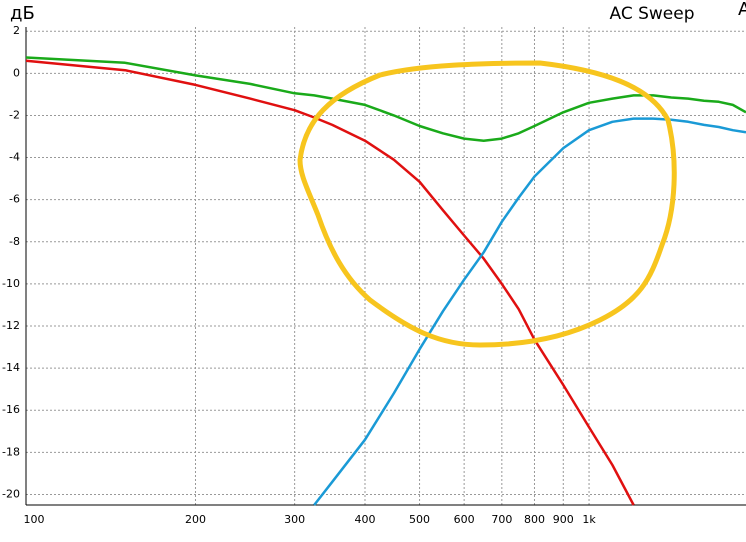 The height and width of the screenshot is (542, 746). I want to click on chart-title: AC Sweep, so click(651, 14).